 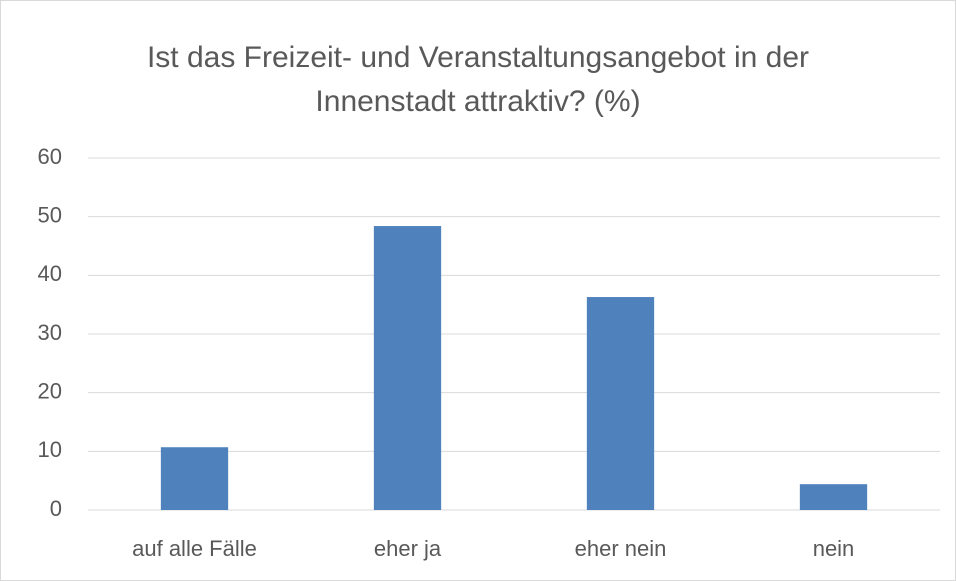 What do you see at coordinates (50, 390) in the screenshot?
I see `y-tick-label: 20` at bounding box center [50, 390].